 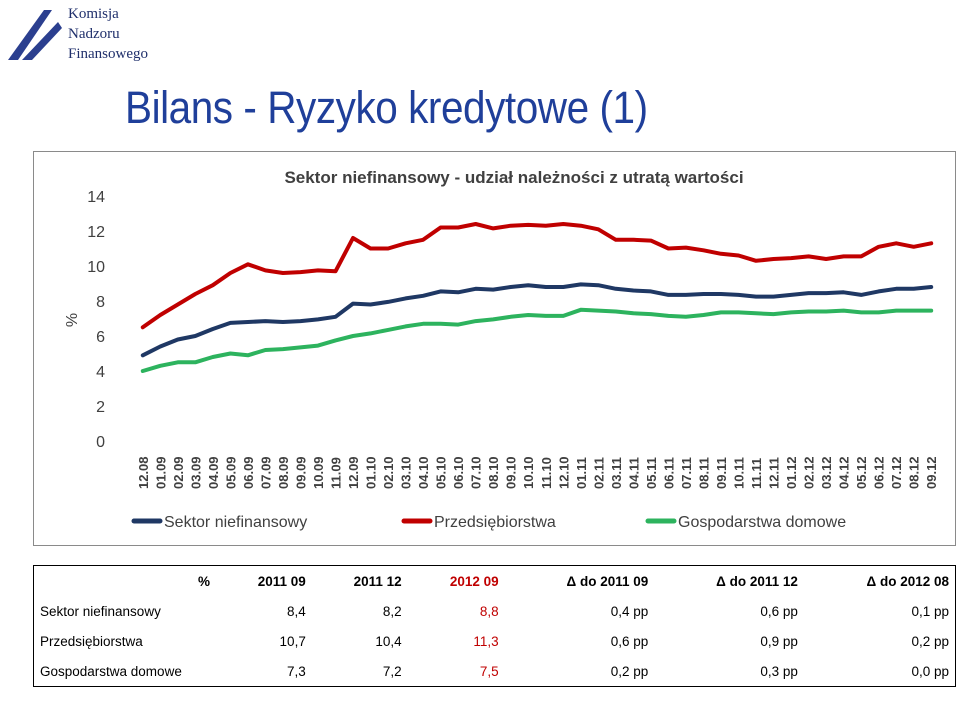 I want to click on x-tick-label: 03.09, so click(x=195, y=472).